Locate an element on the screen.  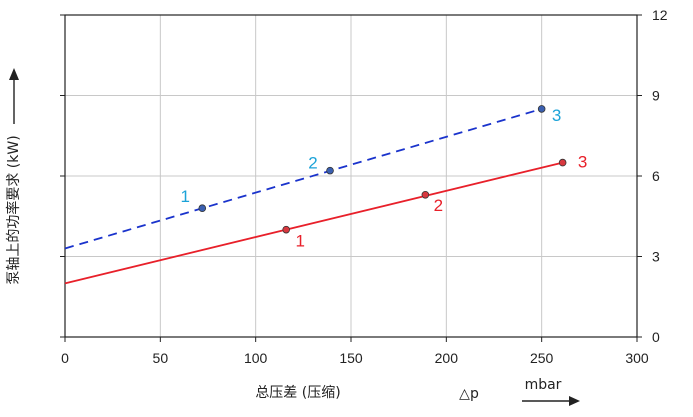
y-tick-label: 0 is located at coordinates (656, 337).